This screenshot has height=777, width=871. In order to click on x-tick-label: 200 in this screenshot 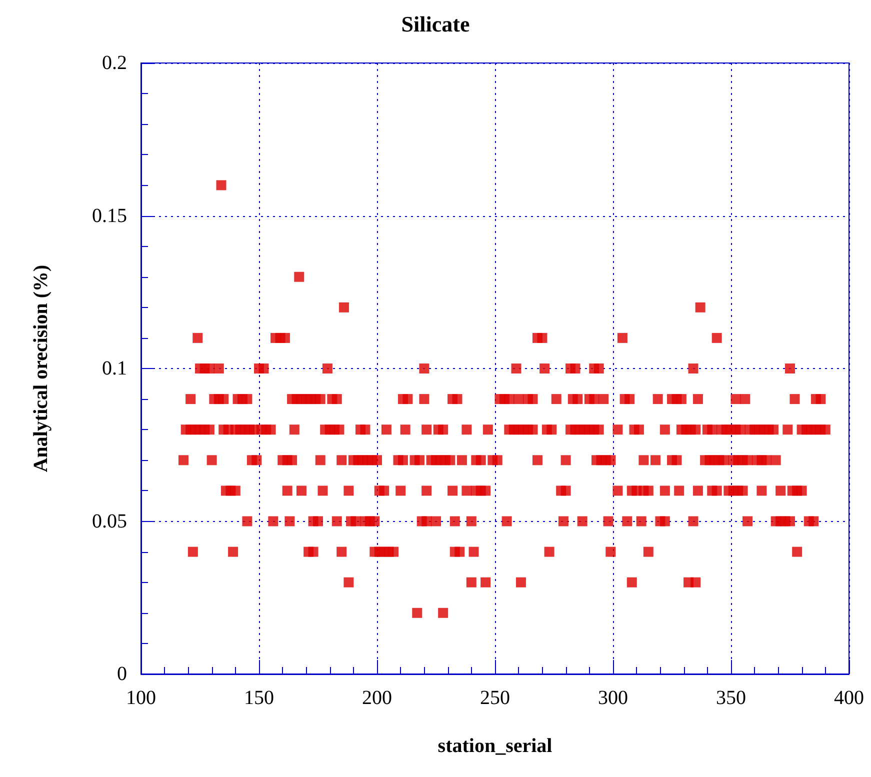, I will do `click(377, 698)`.